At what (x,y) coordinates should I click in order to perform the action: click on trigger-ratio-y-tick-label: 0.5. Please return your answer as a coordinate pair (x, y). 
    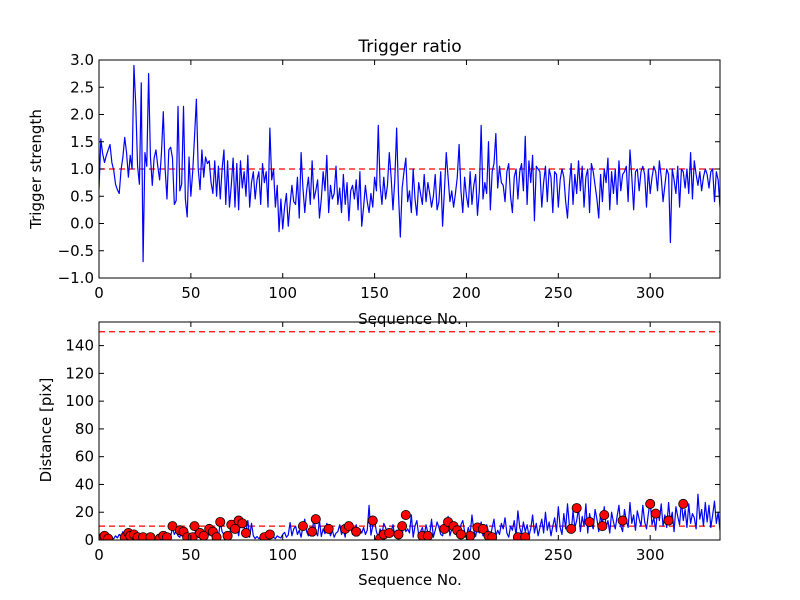
    Looking at the image, I should click on (82, 196).